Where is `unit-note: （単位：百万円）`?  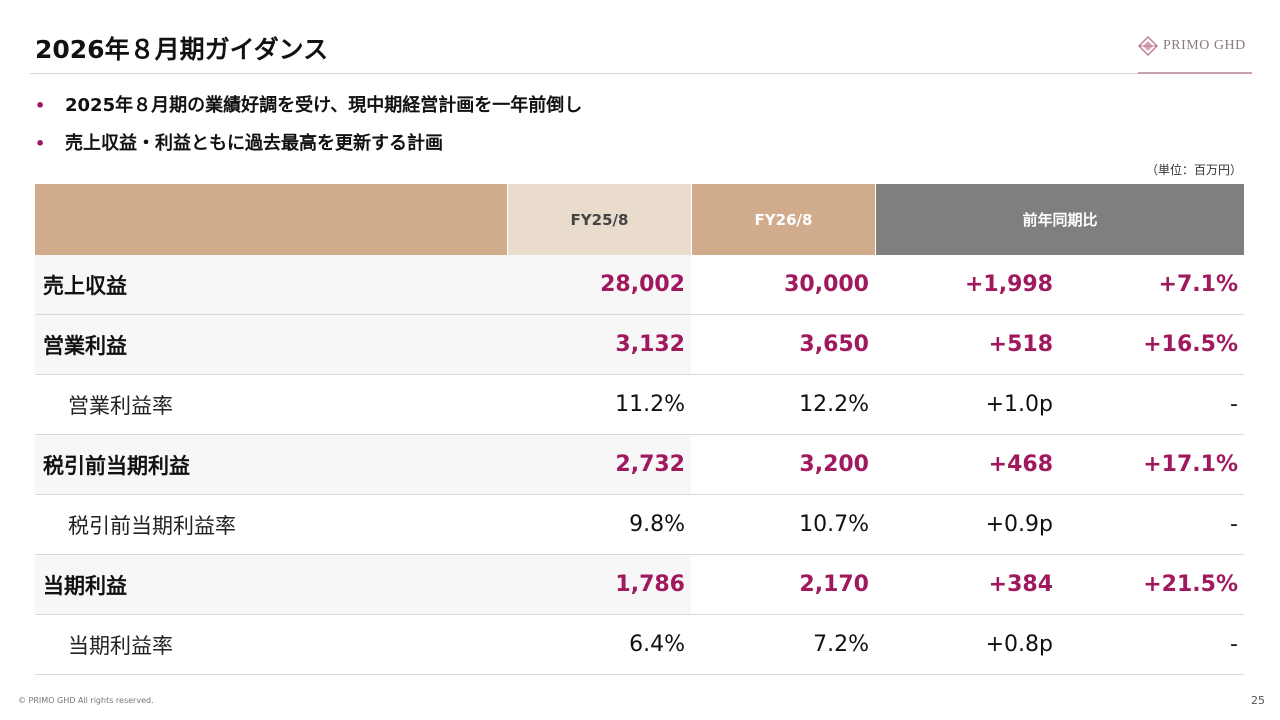 unit-note: （単位：百万円） is located at coordinates (1193, 170).